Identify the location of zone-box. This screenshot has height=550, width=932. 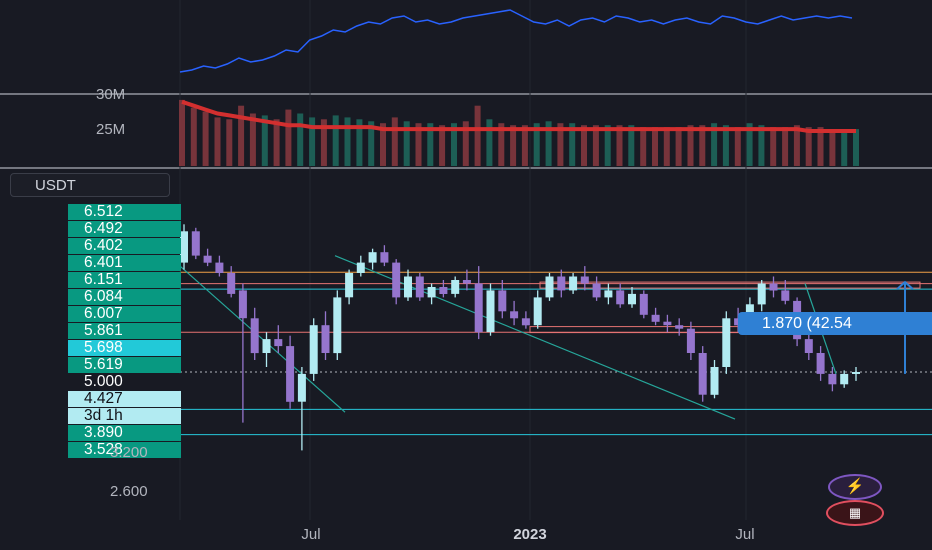
(730, 285).